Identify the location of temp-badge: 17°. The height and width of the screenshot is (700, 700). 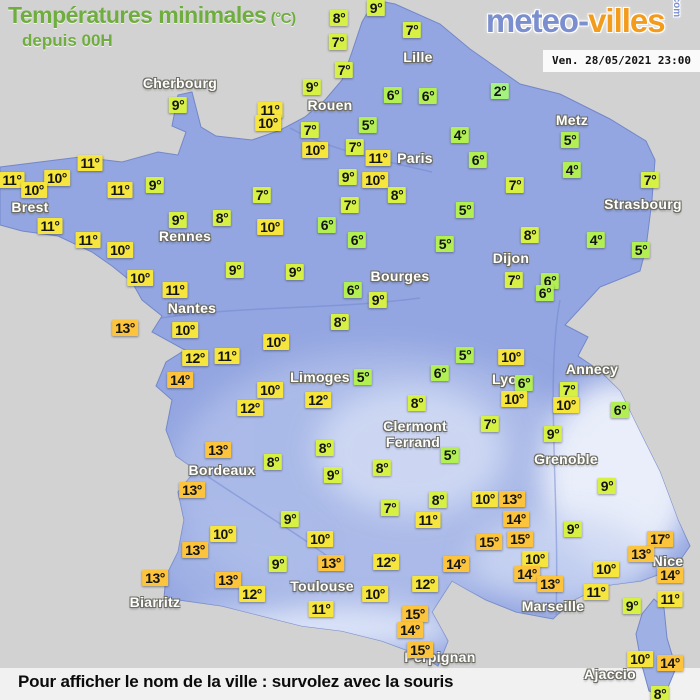
(660, 539).